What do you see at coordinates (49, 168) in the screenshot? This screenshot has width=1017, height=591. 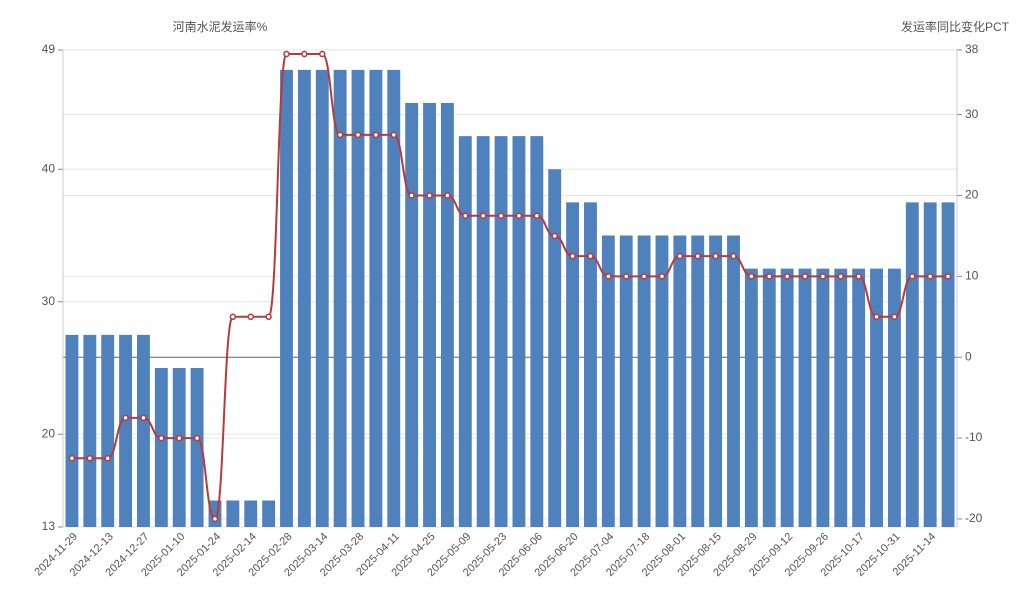 I see `y-tick-label: 40` at bounding box center [49, 168].